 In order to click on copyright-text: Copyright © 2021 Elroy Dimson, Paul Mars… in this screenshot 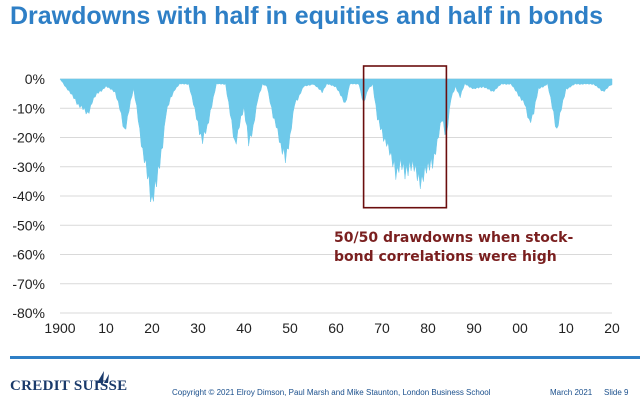, I will do `click(331, 392)`.